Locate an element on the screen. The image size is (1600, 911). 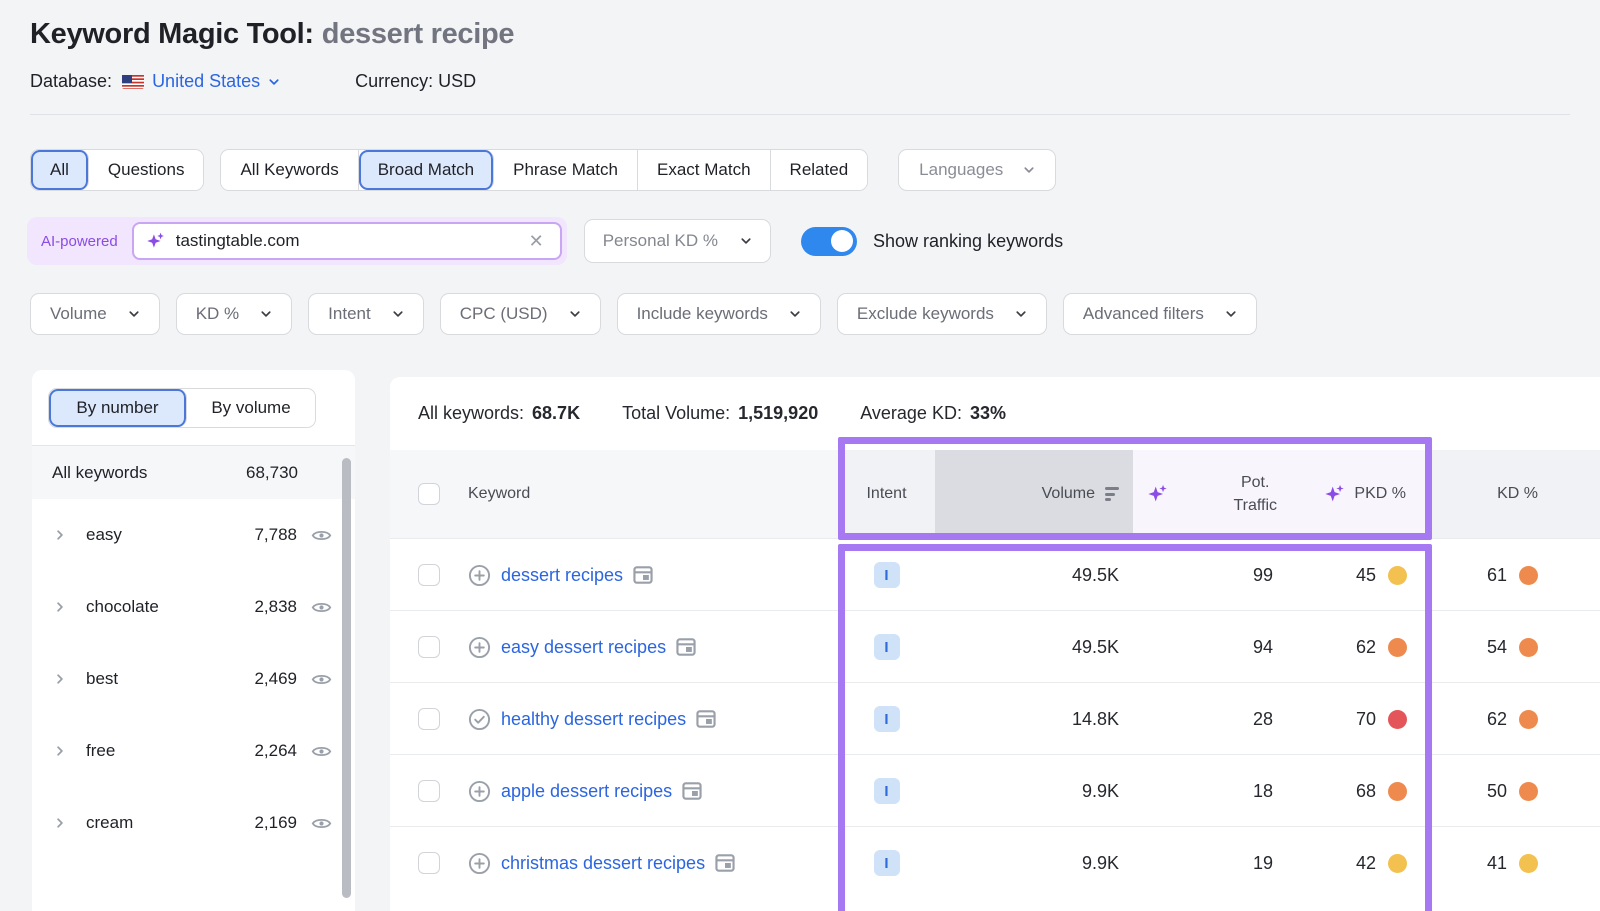
sidebar-group-free: free 2,264 is located at coordinates (193, 751).